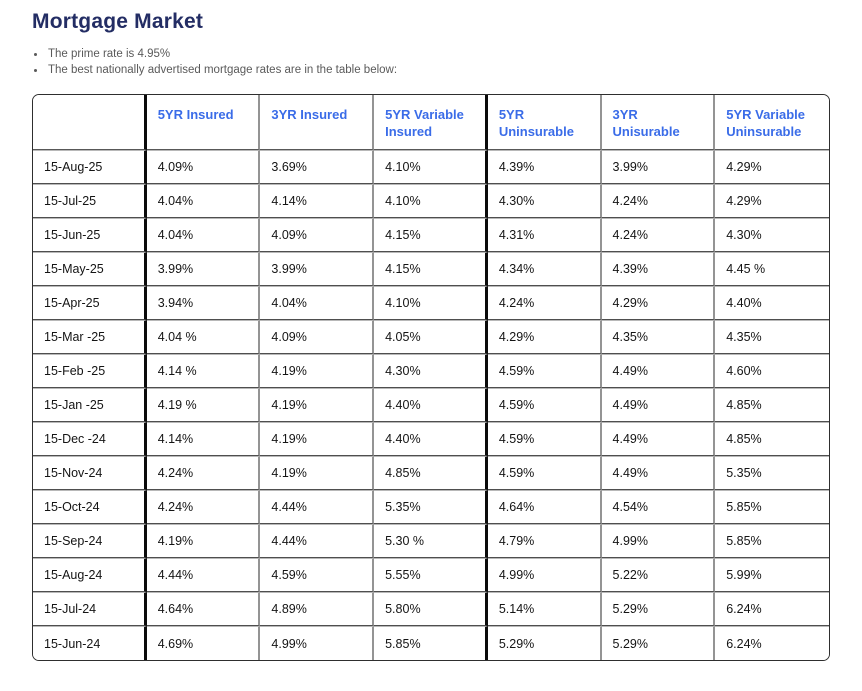 The width and height of the screenshot is (862, 691). What do you see at coordinates (317, 167) in the screenshot?
I see `rate-cell: 3.69%` at bounding box center [317, 167].